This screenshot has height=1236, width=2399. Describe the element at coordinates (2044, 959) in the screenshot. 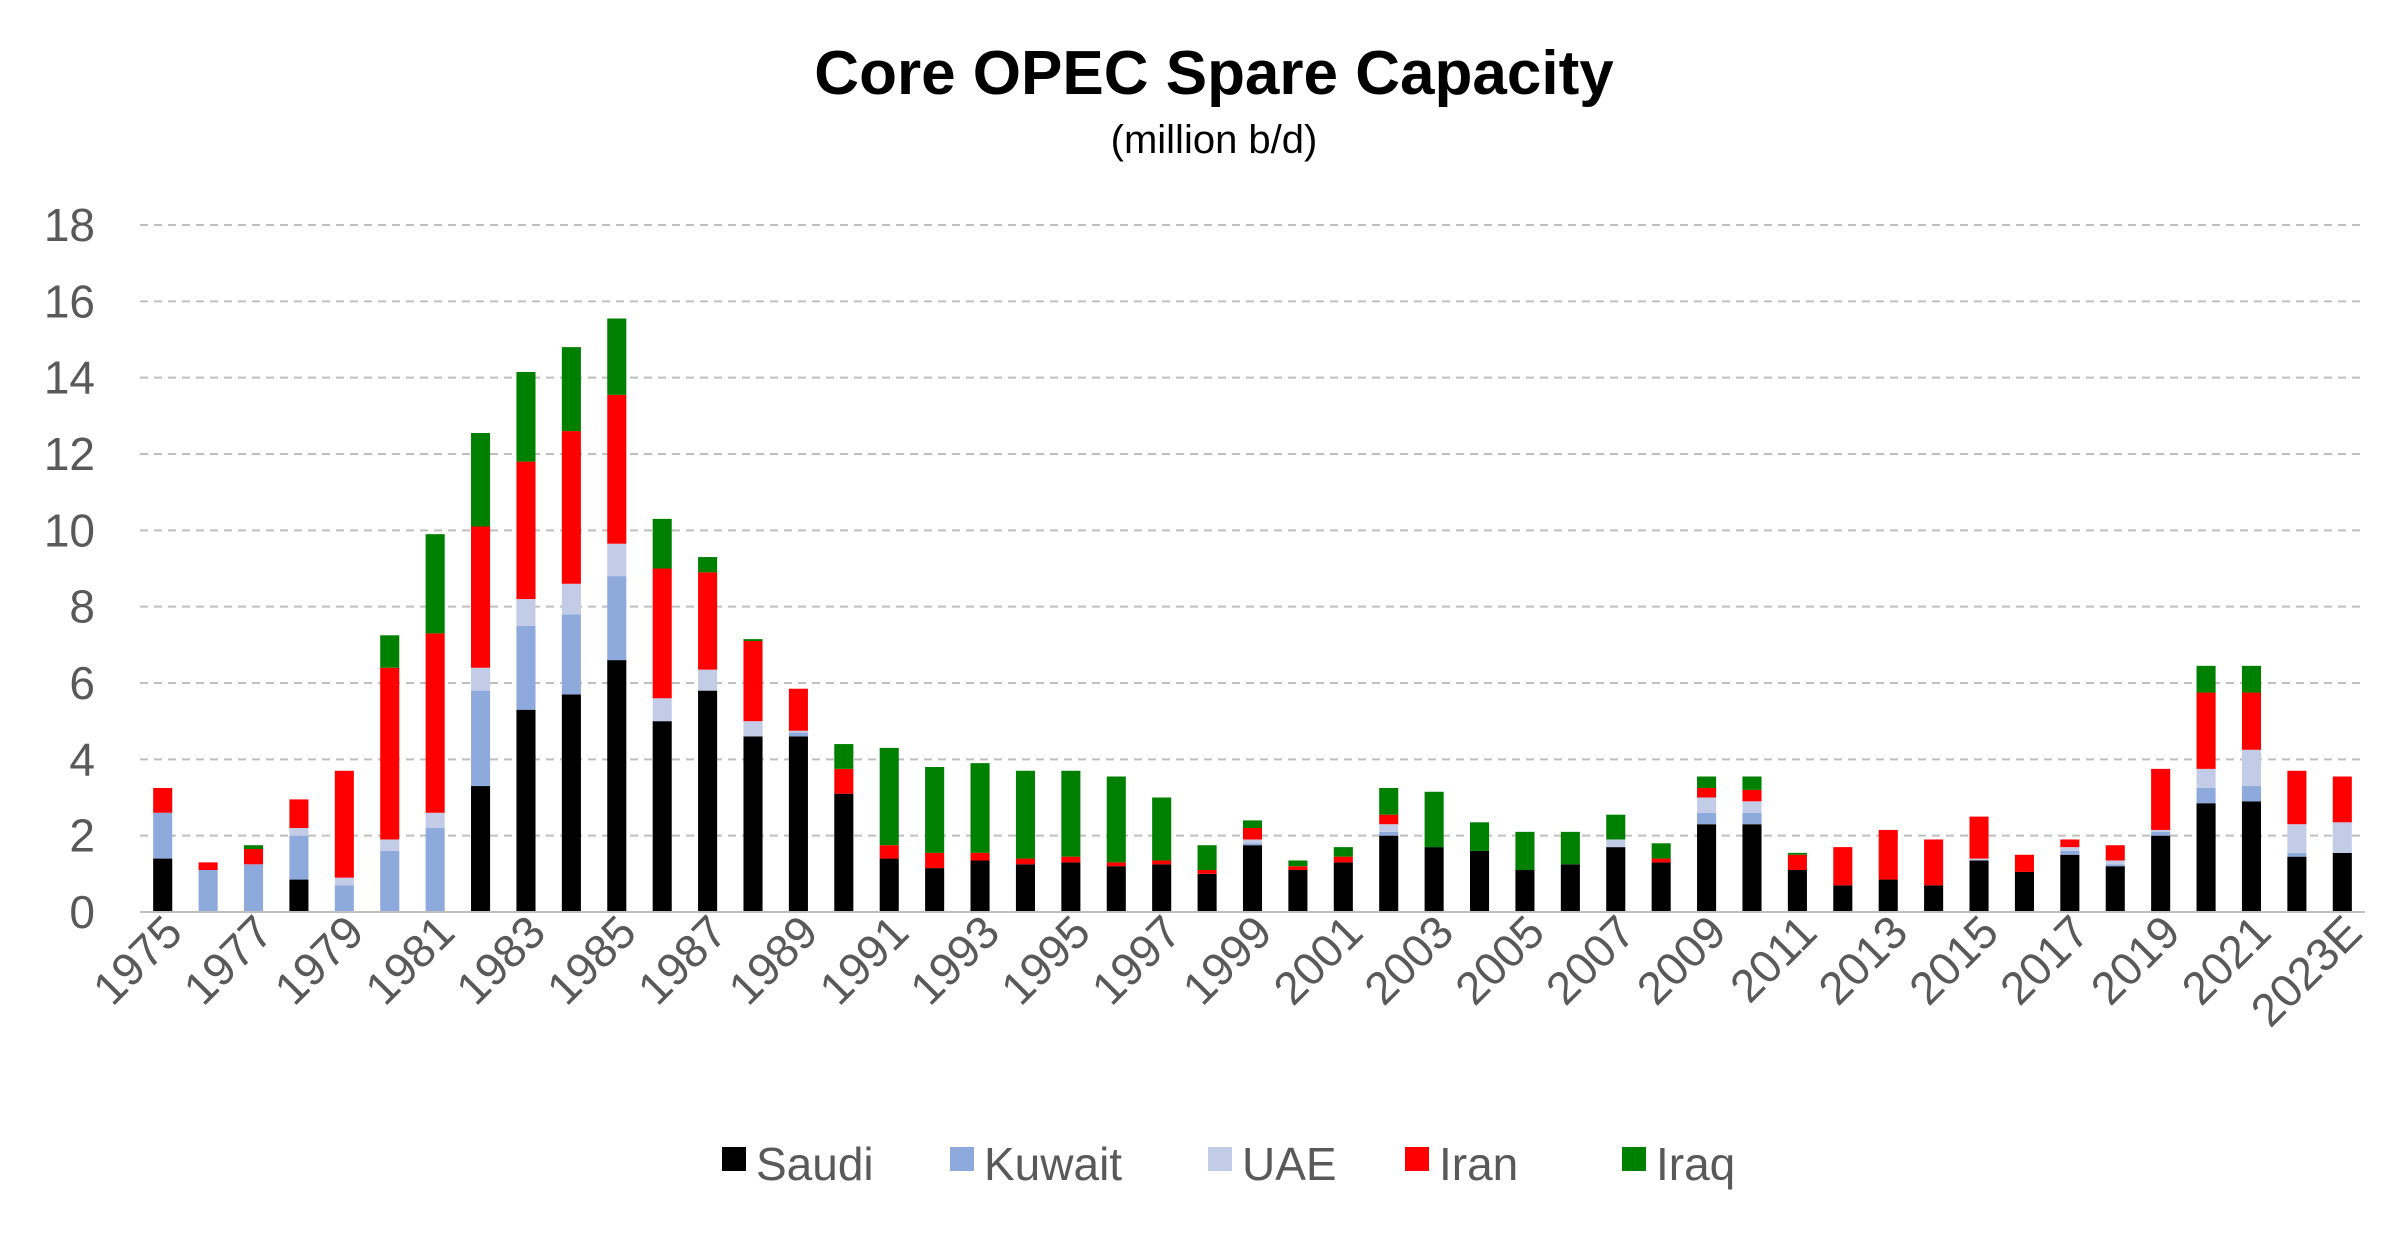

I see `x-tick-label: 2017` at that location.